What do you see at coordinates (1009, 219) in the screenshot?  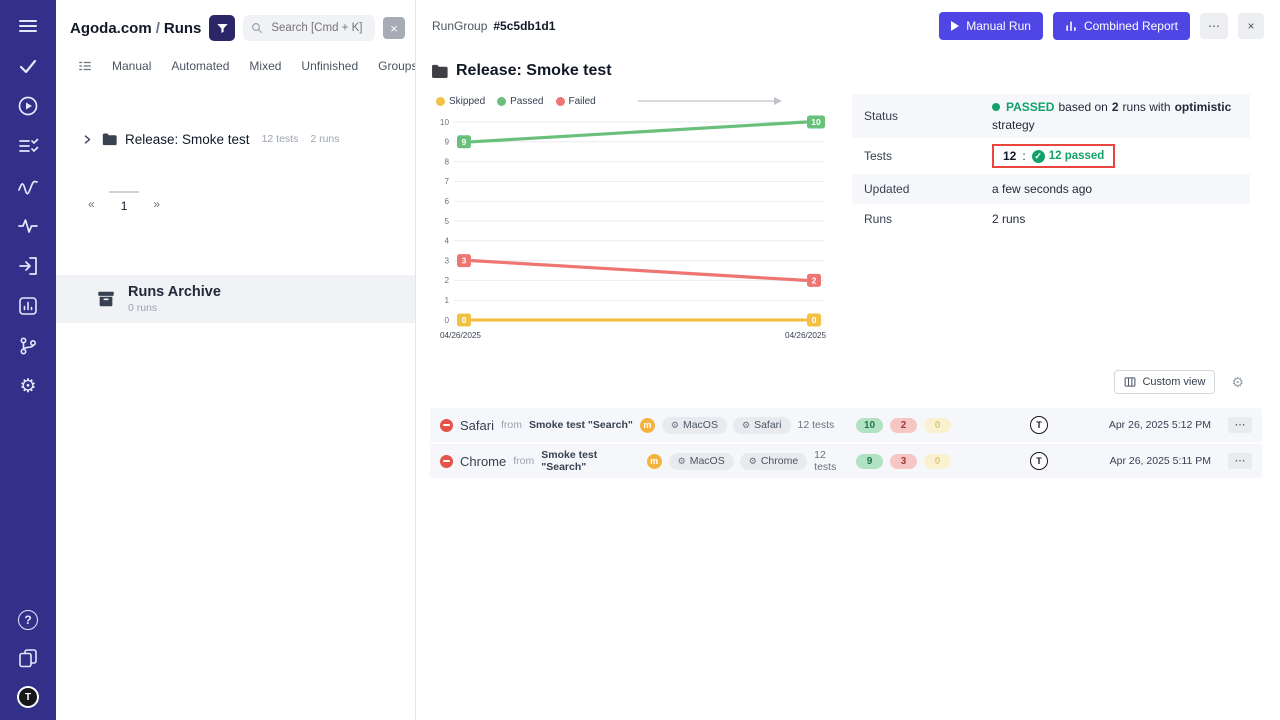 I see `runs-value: 2 runs` at bounding box center [1009, 219].